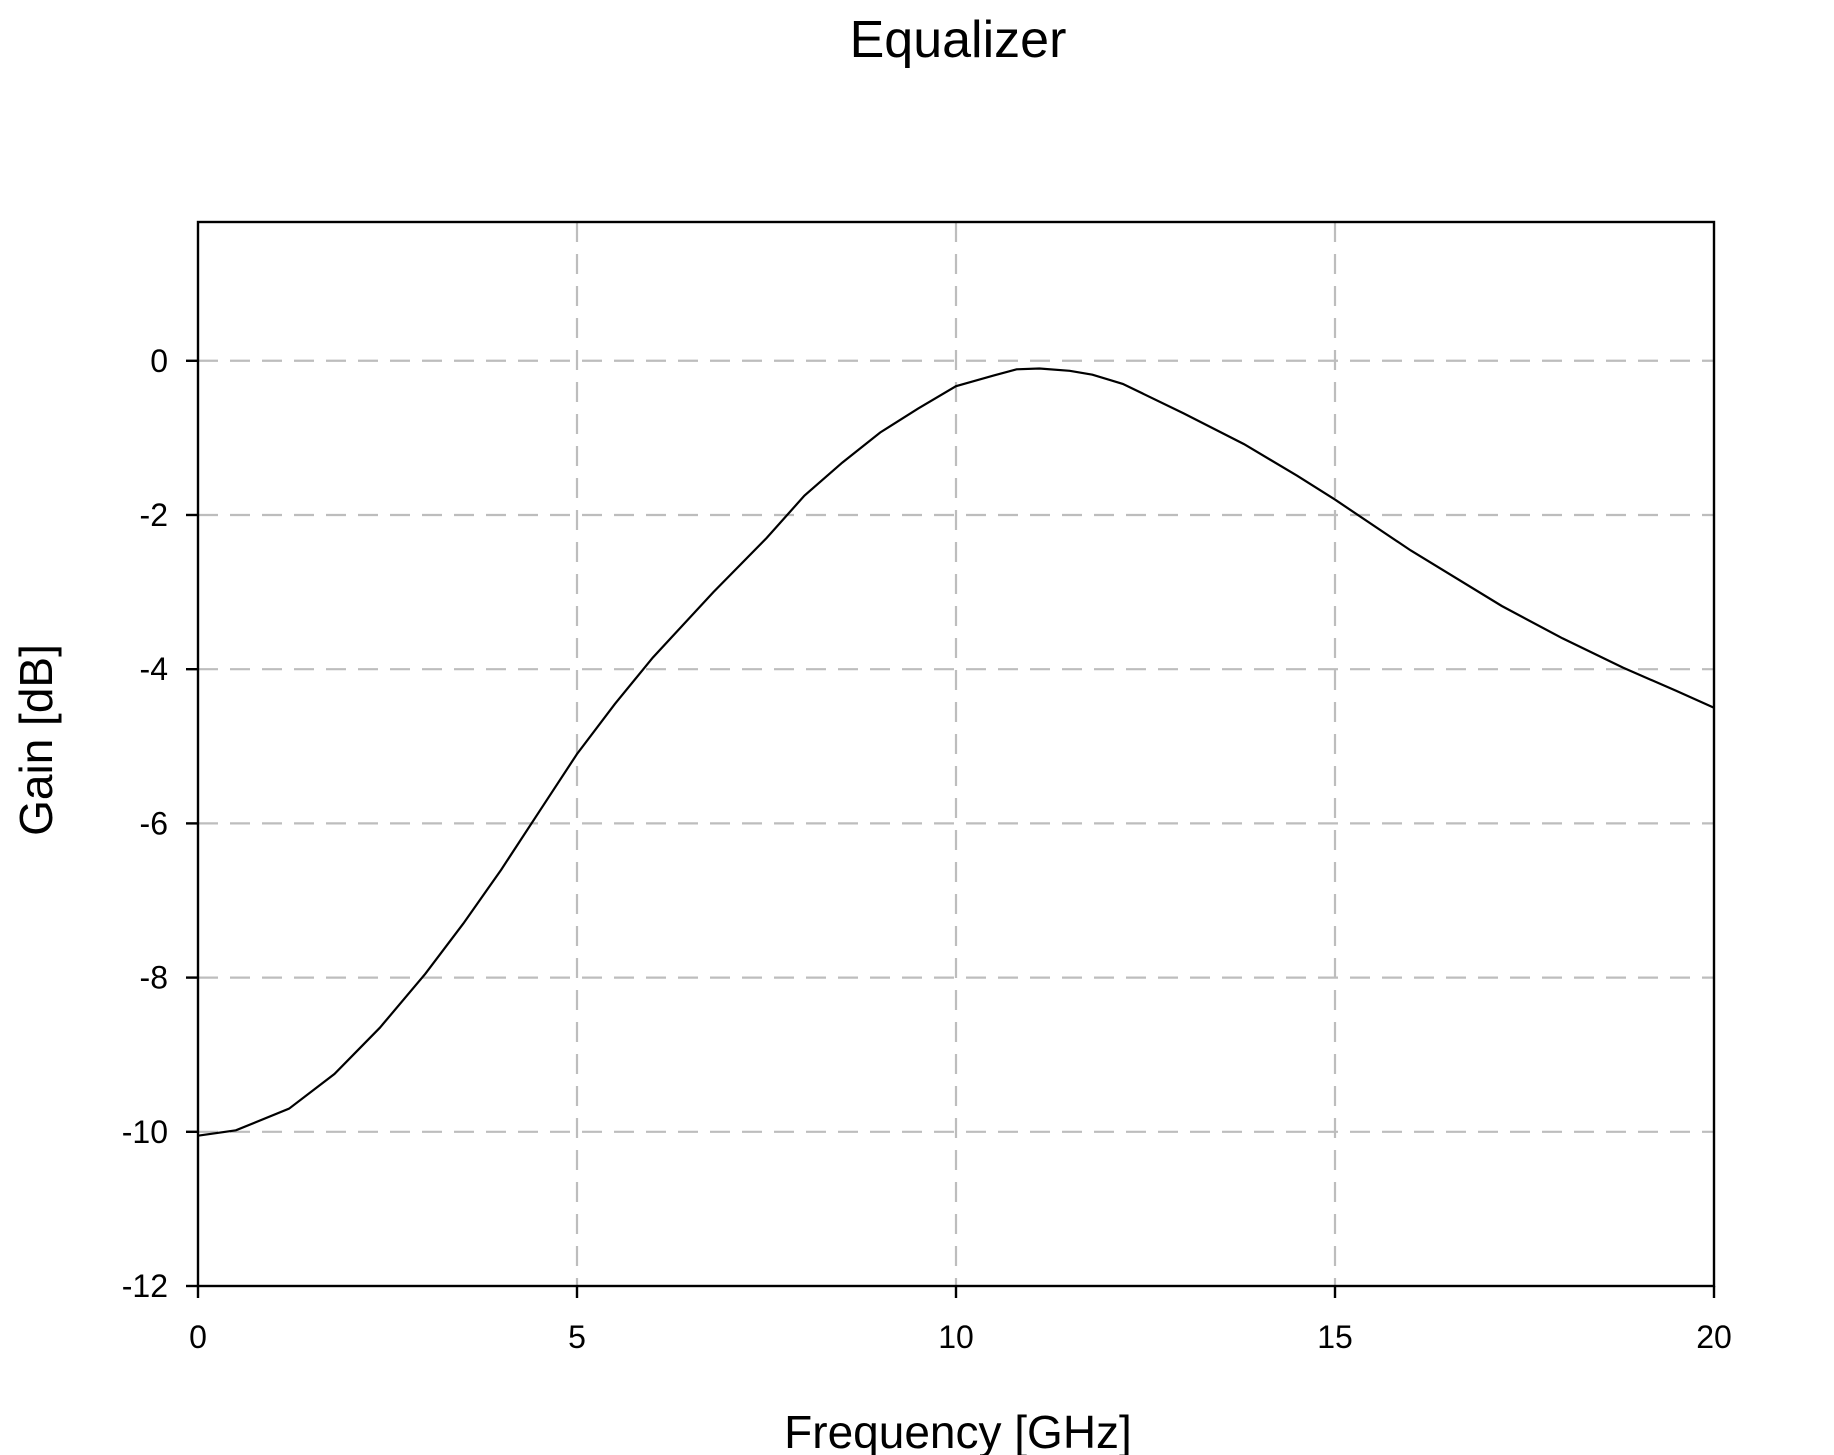 The height and width of the screenshot is (1455, 1834). Describe the element at coordinates (145, 1132) in the screenshot. I see `y-tick-label: -10` at that location.